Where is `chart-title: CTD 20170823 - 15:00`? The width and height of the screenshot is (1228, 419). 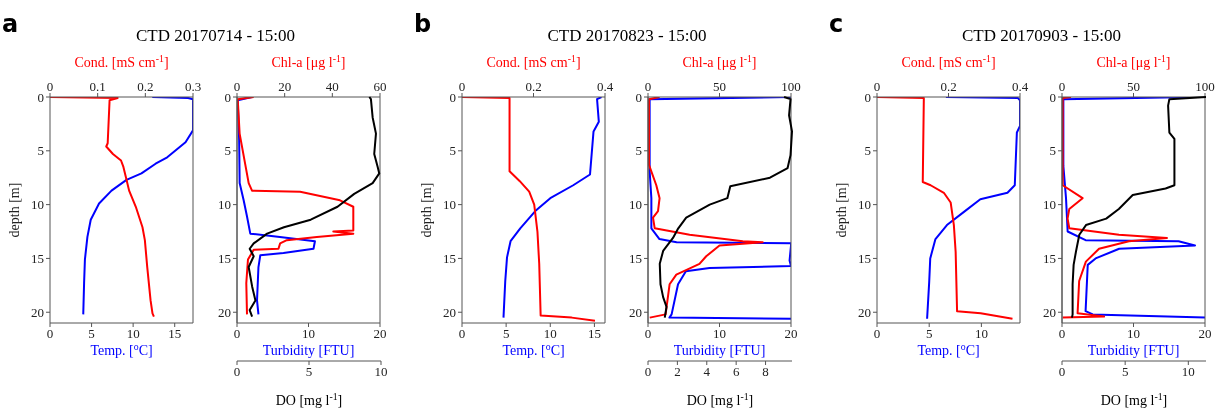
chart-title: CTD 20170823 - 15:00 is located at coordinates (627, 36).